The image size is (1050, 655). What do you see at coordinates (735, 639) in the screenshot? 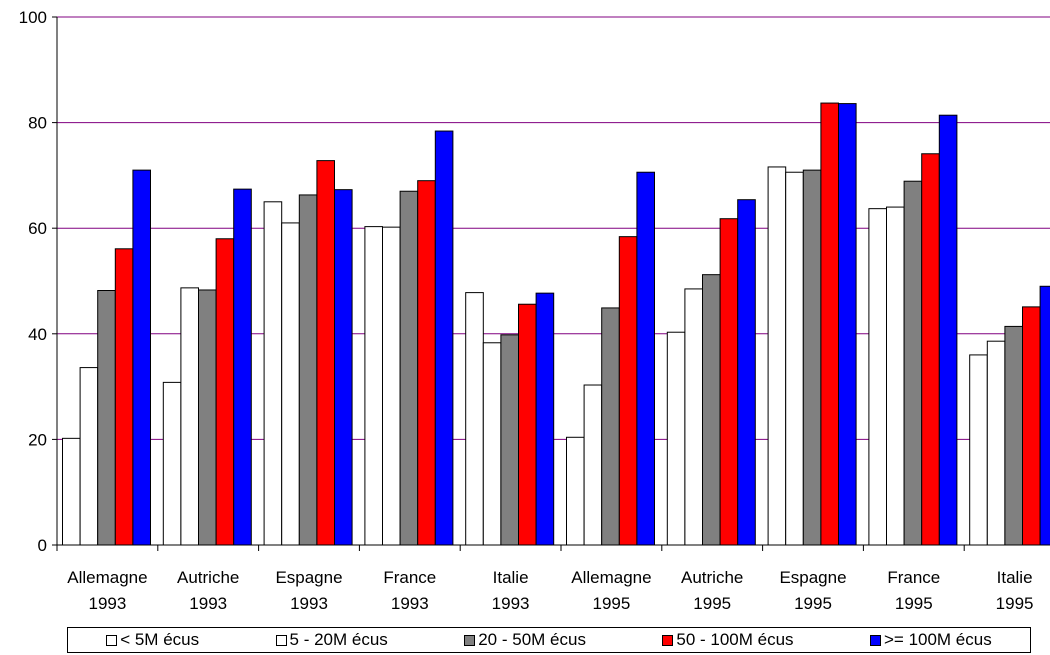
I see `legend-label: 50 - 100M écus` at bounding box center [735, 639].